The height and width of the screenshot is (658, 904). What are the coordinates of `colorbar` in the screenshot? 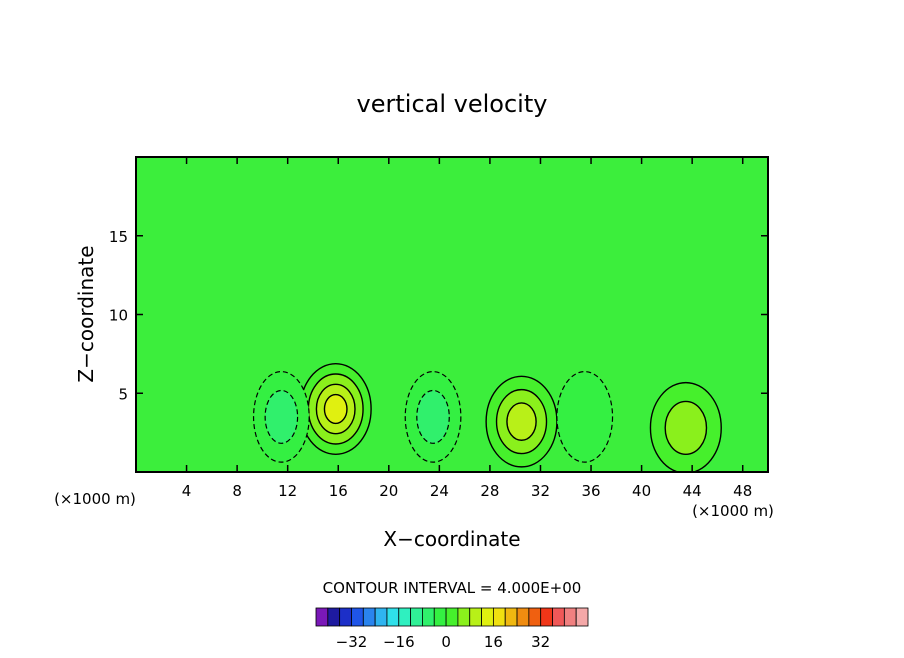 It's located at (452, 617).